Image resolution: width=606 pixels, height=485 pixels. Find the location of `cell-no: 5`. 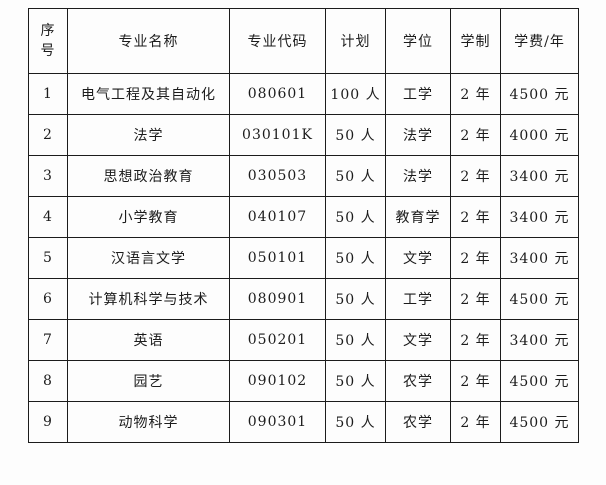

cell-no: 5 is located at coordinates (48, 258).